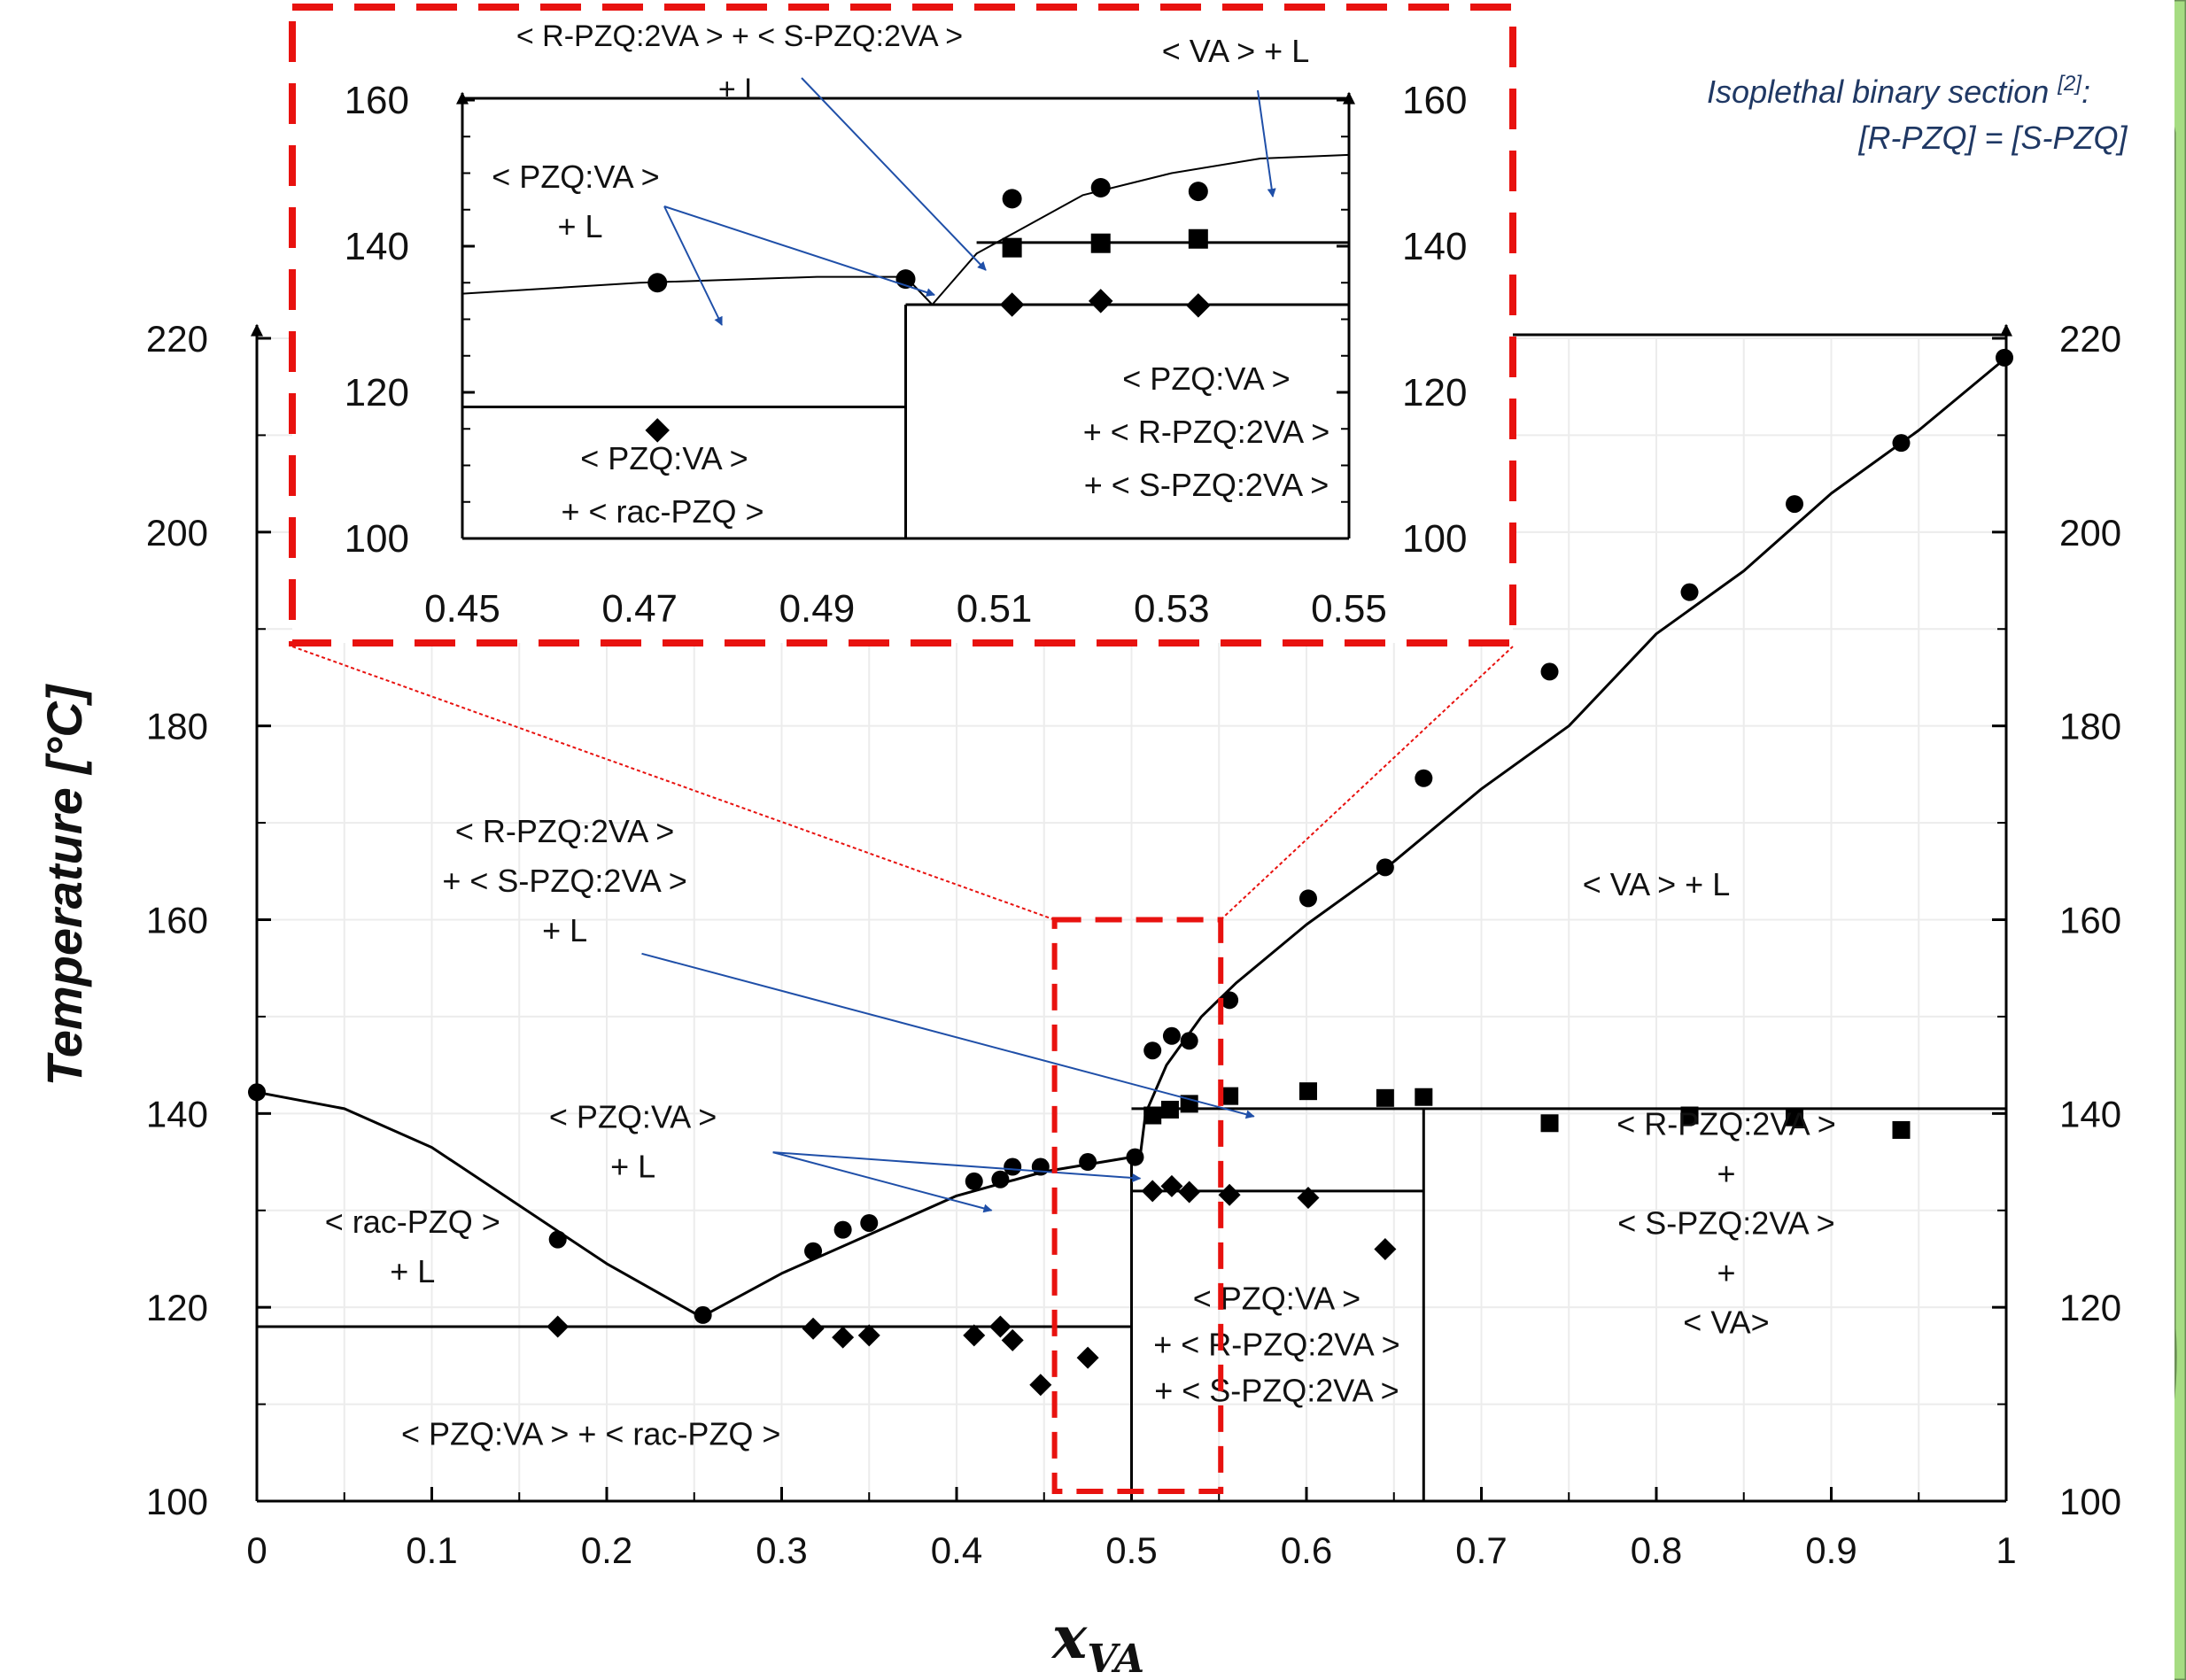  I want to click on inset-x-tick-label: 0.45, so click(462, 609).